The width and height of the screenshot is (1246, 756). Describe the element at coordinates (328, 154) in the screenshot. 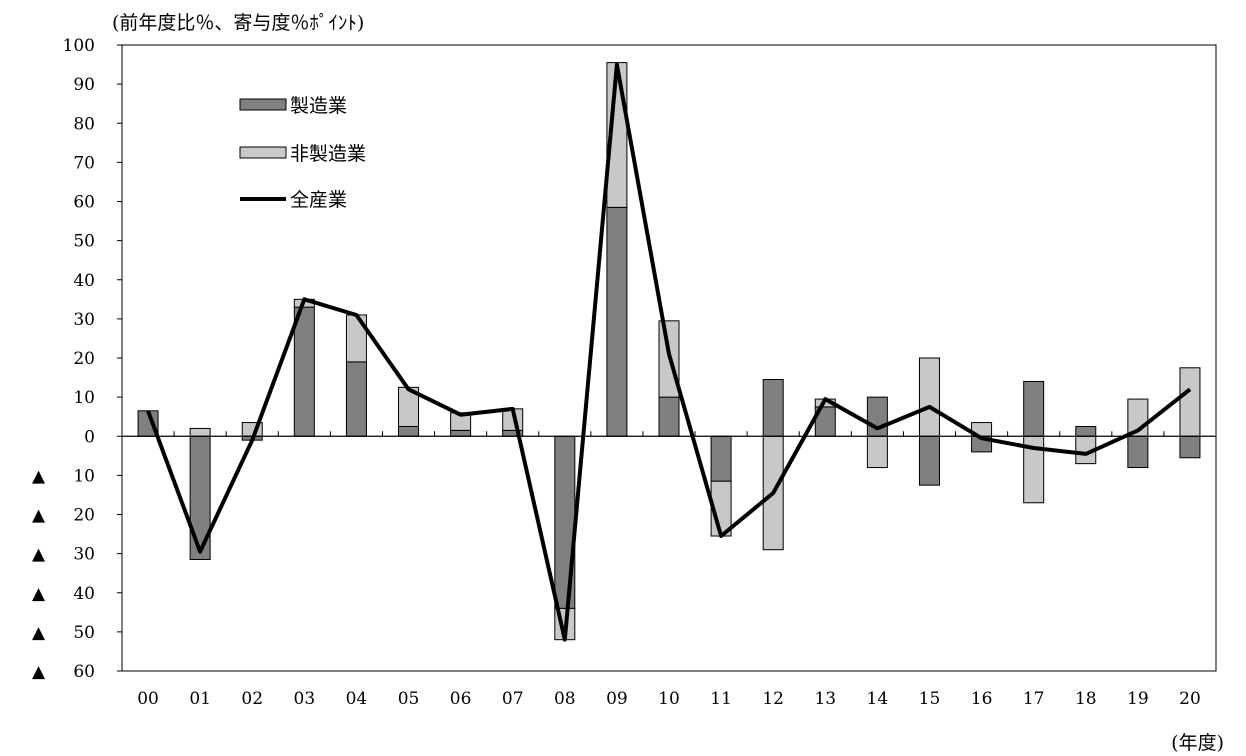

I see `legend-label: 非製造業` at that location.